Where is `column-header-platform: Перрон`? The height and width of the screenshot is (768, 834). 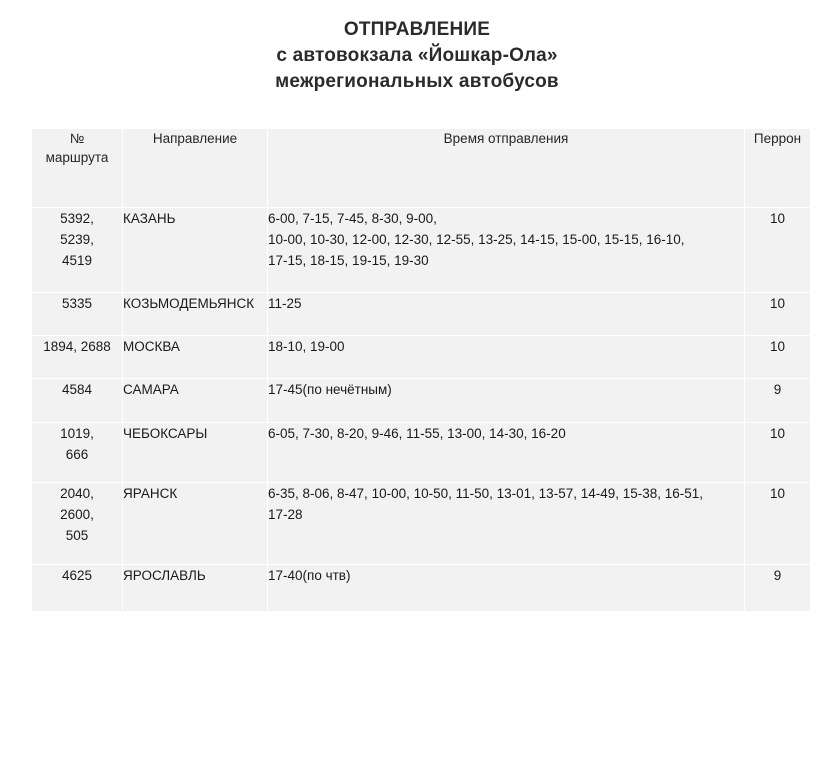
column-header-platform: Перрон is located at coordinates (777, 168).